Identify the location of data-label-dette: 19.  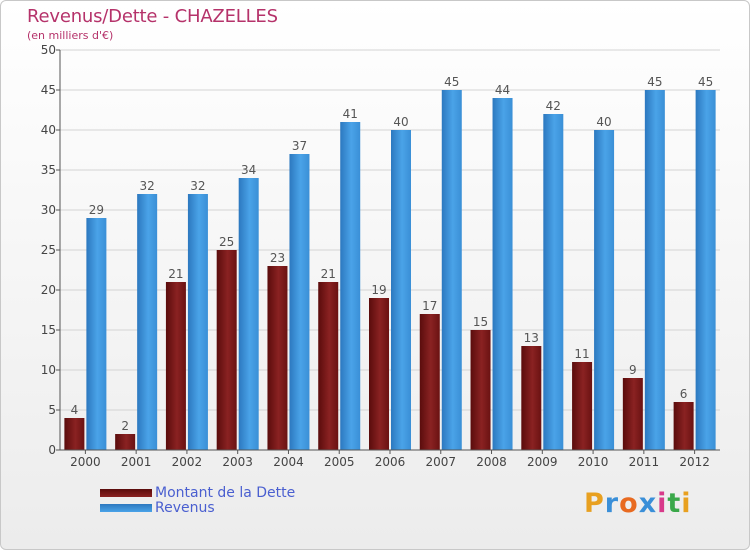
(378, 290).